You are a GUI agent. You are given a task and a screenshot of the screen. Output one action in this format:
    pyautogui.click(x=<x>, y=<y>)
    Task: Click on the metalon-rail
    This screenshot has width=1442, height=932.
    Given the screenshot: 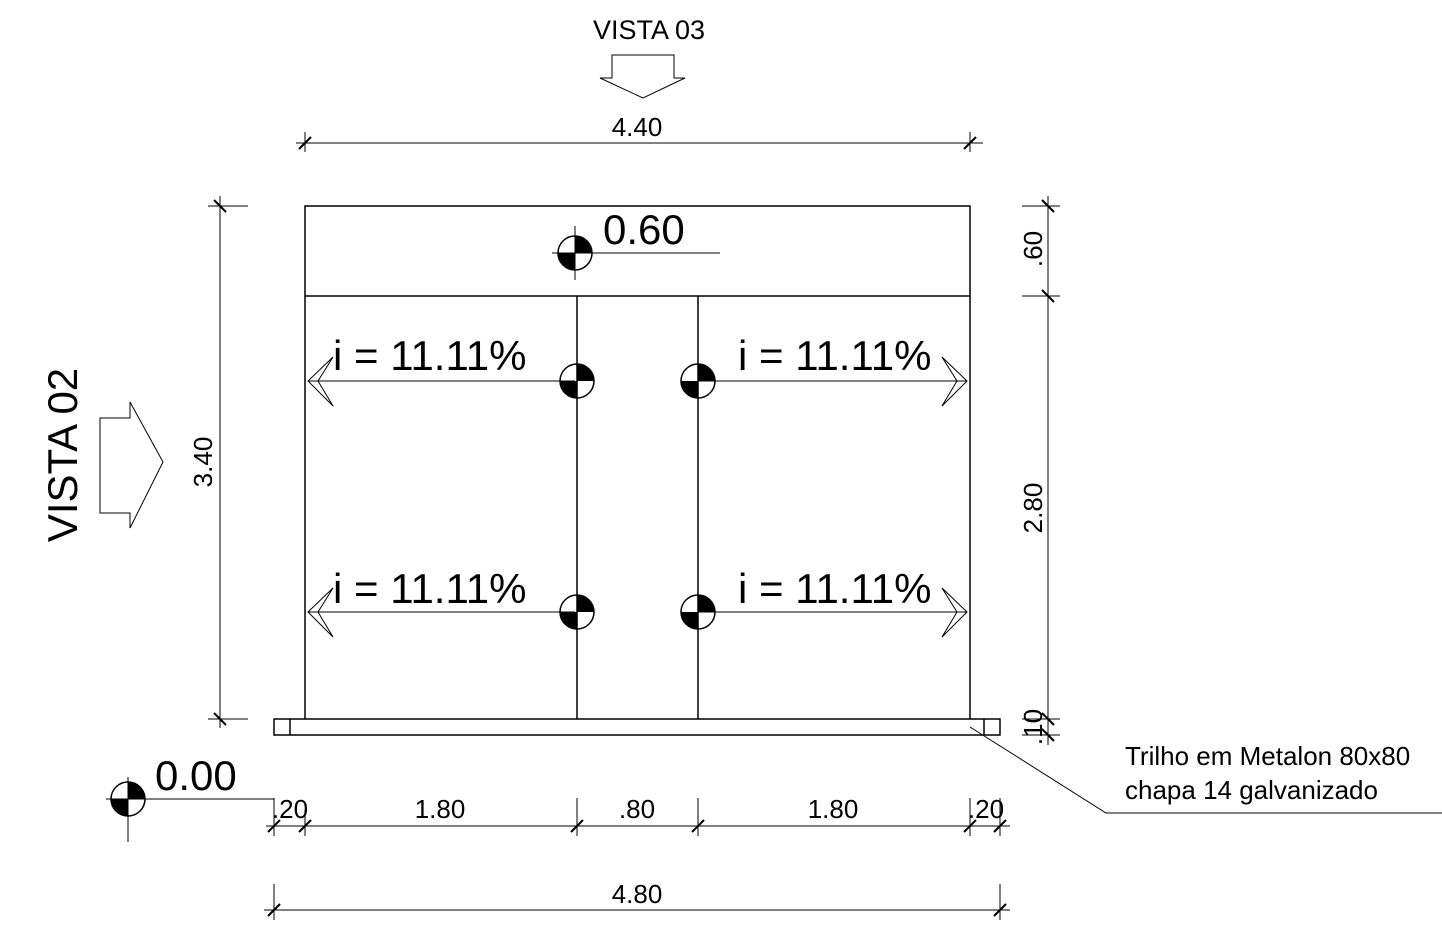 What is the action you would take?
    pyautogui.click(x=637, y=727)
    